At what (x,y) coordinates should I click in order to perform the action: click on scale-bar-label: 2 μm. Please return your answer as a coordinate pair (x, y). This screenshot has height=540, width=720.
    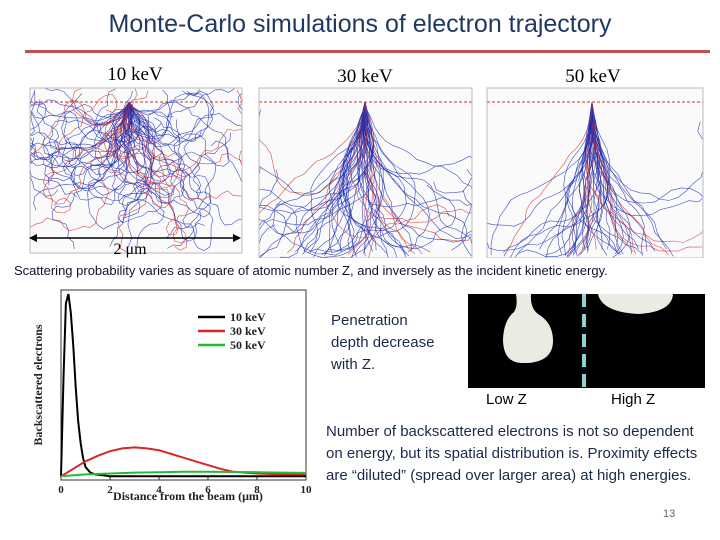
    Looking at the image, I should click on (130, 249).